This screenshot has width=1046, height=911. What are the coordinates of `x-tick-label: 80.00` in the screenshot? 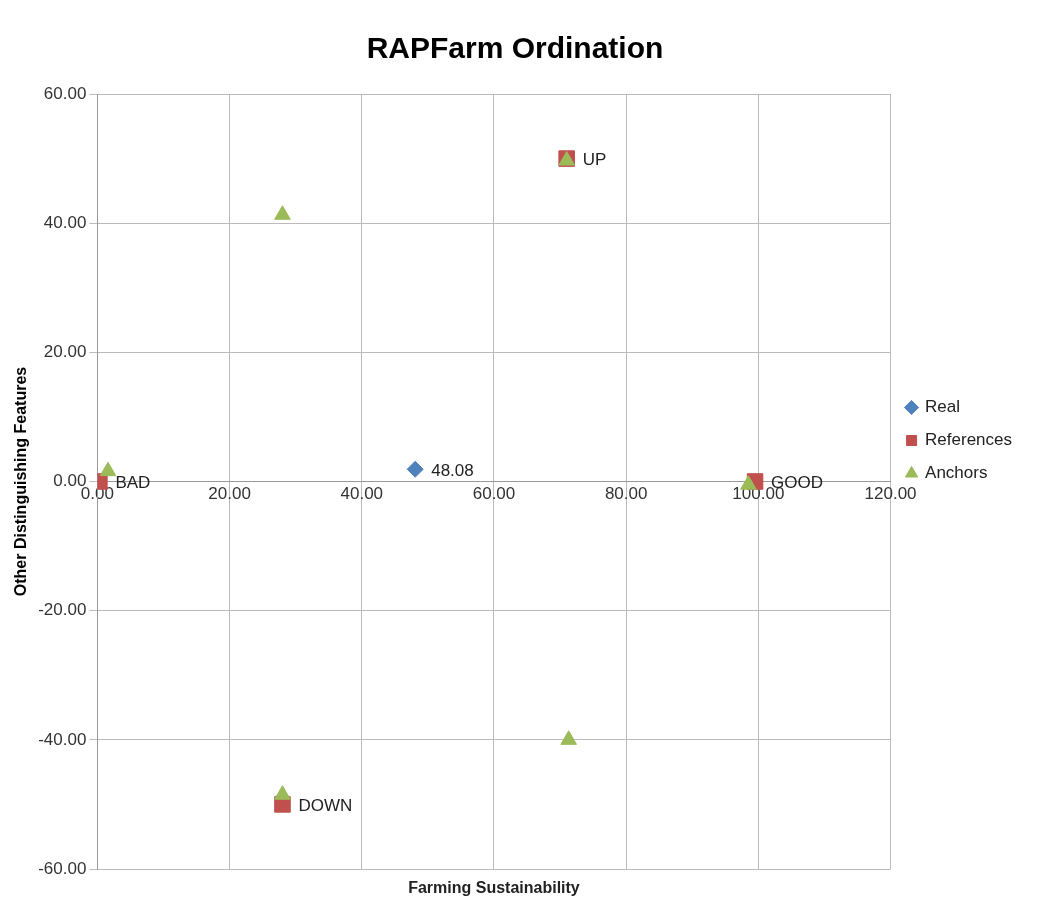 It's located at (626, 494).